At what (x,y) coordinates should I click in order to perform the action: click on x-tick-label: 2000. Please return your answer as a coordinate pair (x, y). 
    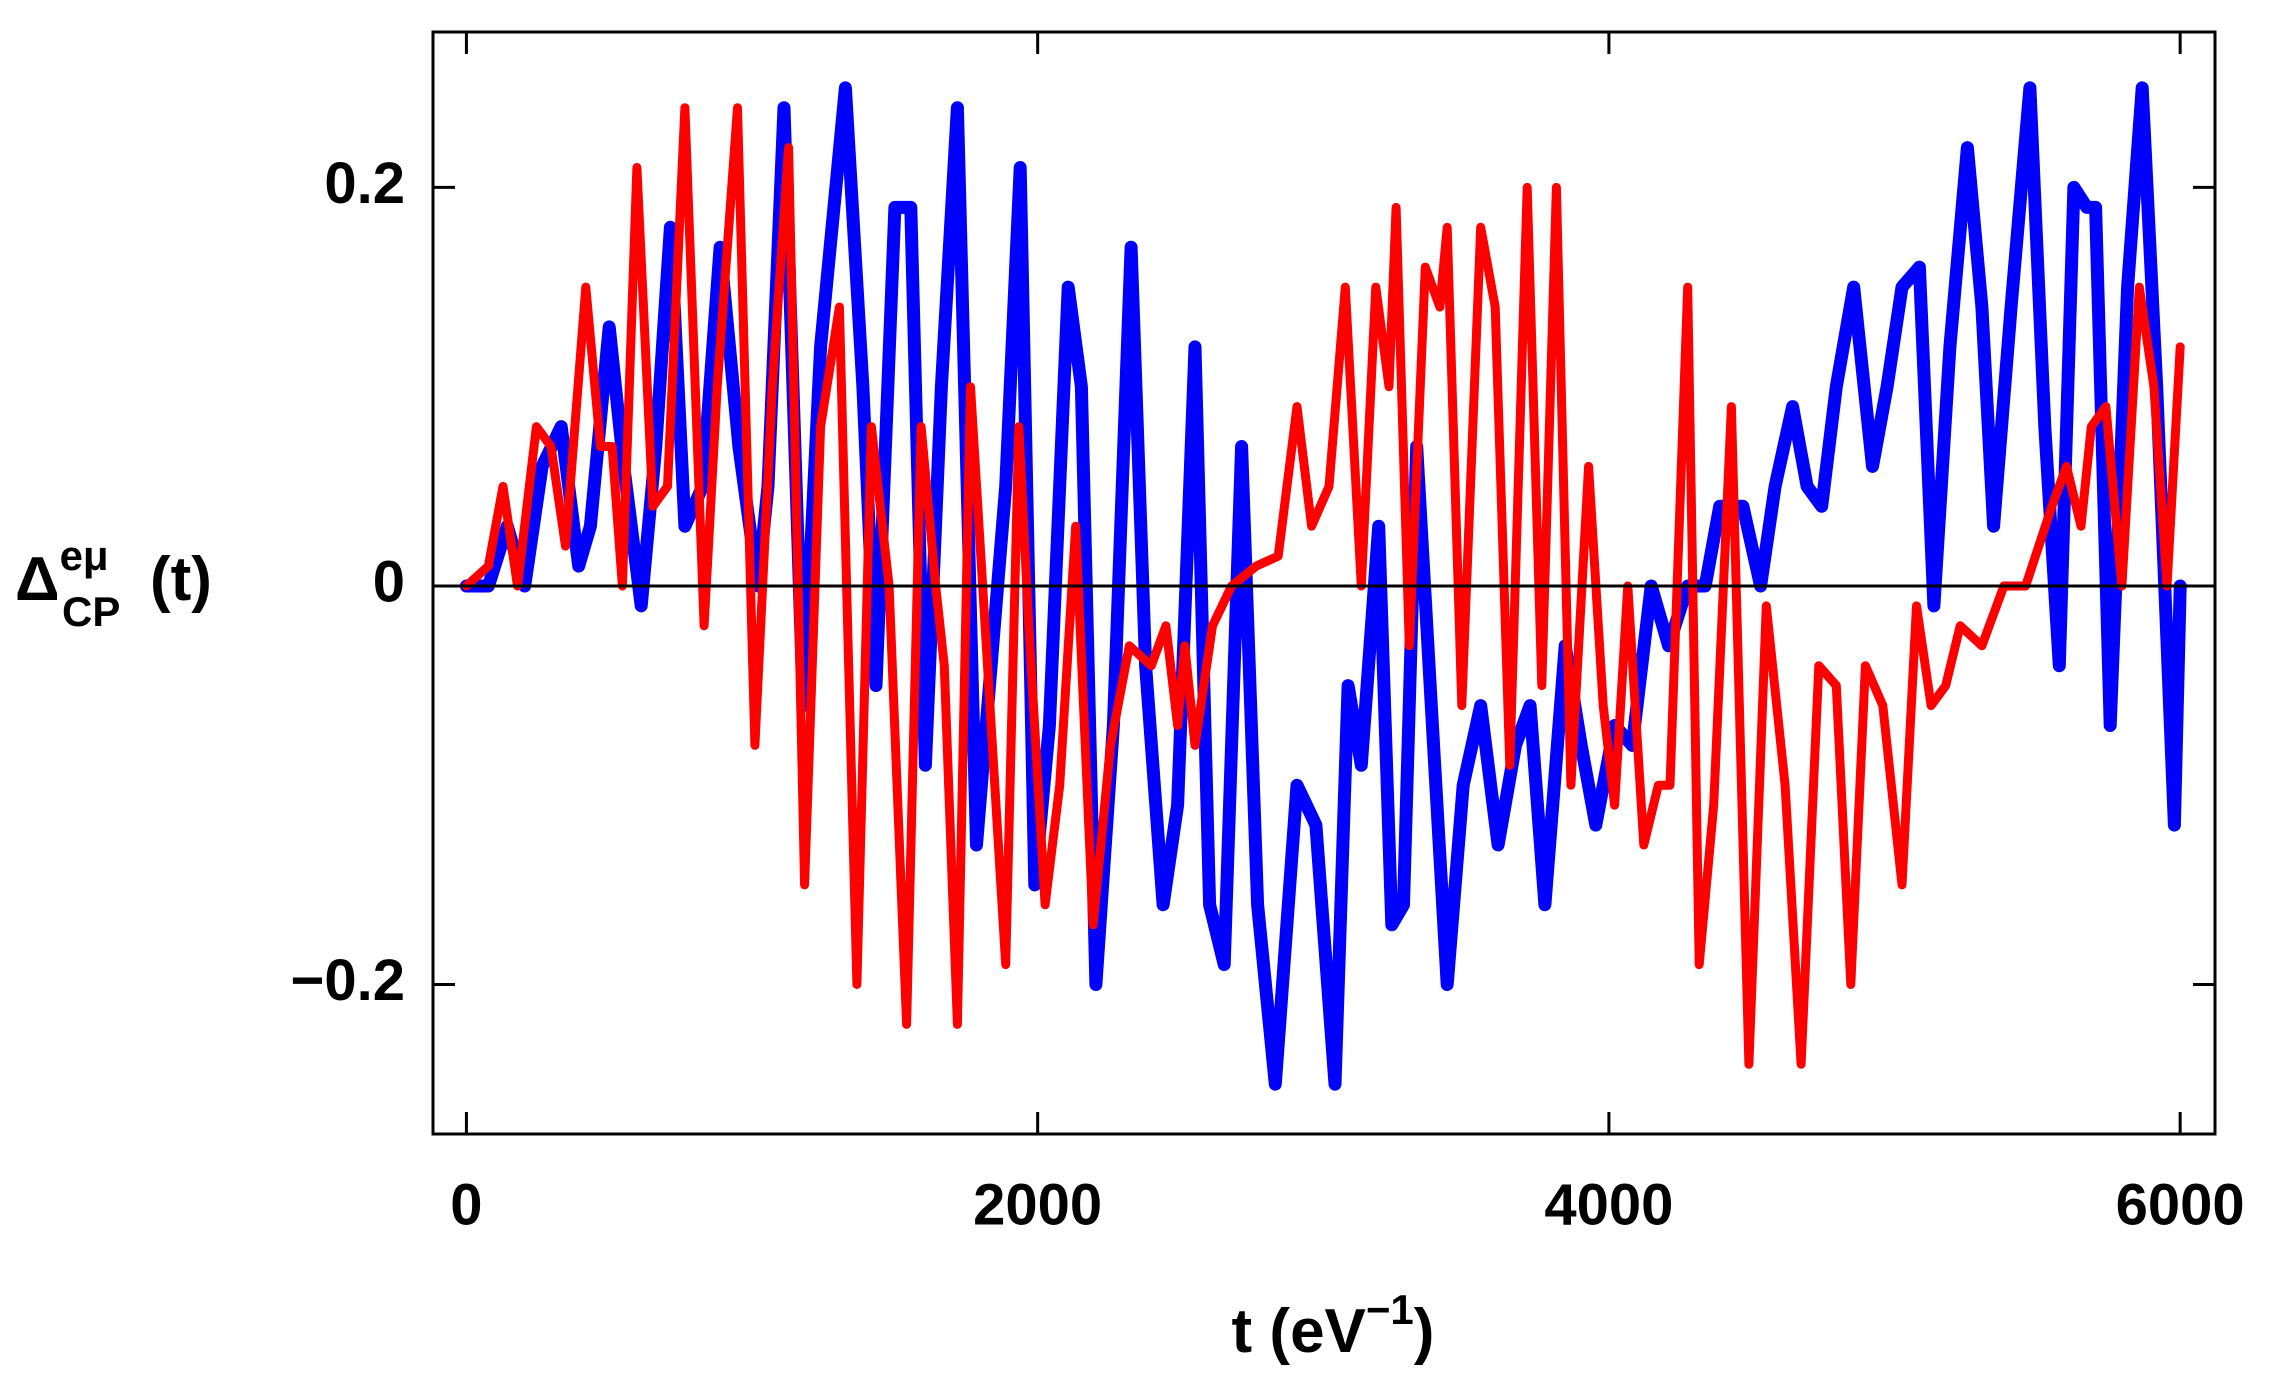
    Looking at the image, I should click on (1037, 1204).